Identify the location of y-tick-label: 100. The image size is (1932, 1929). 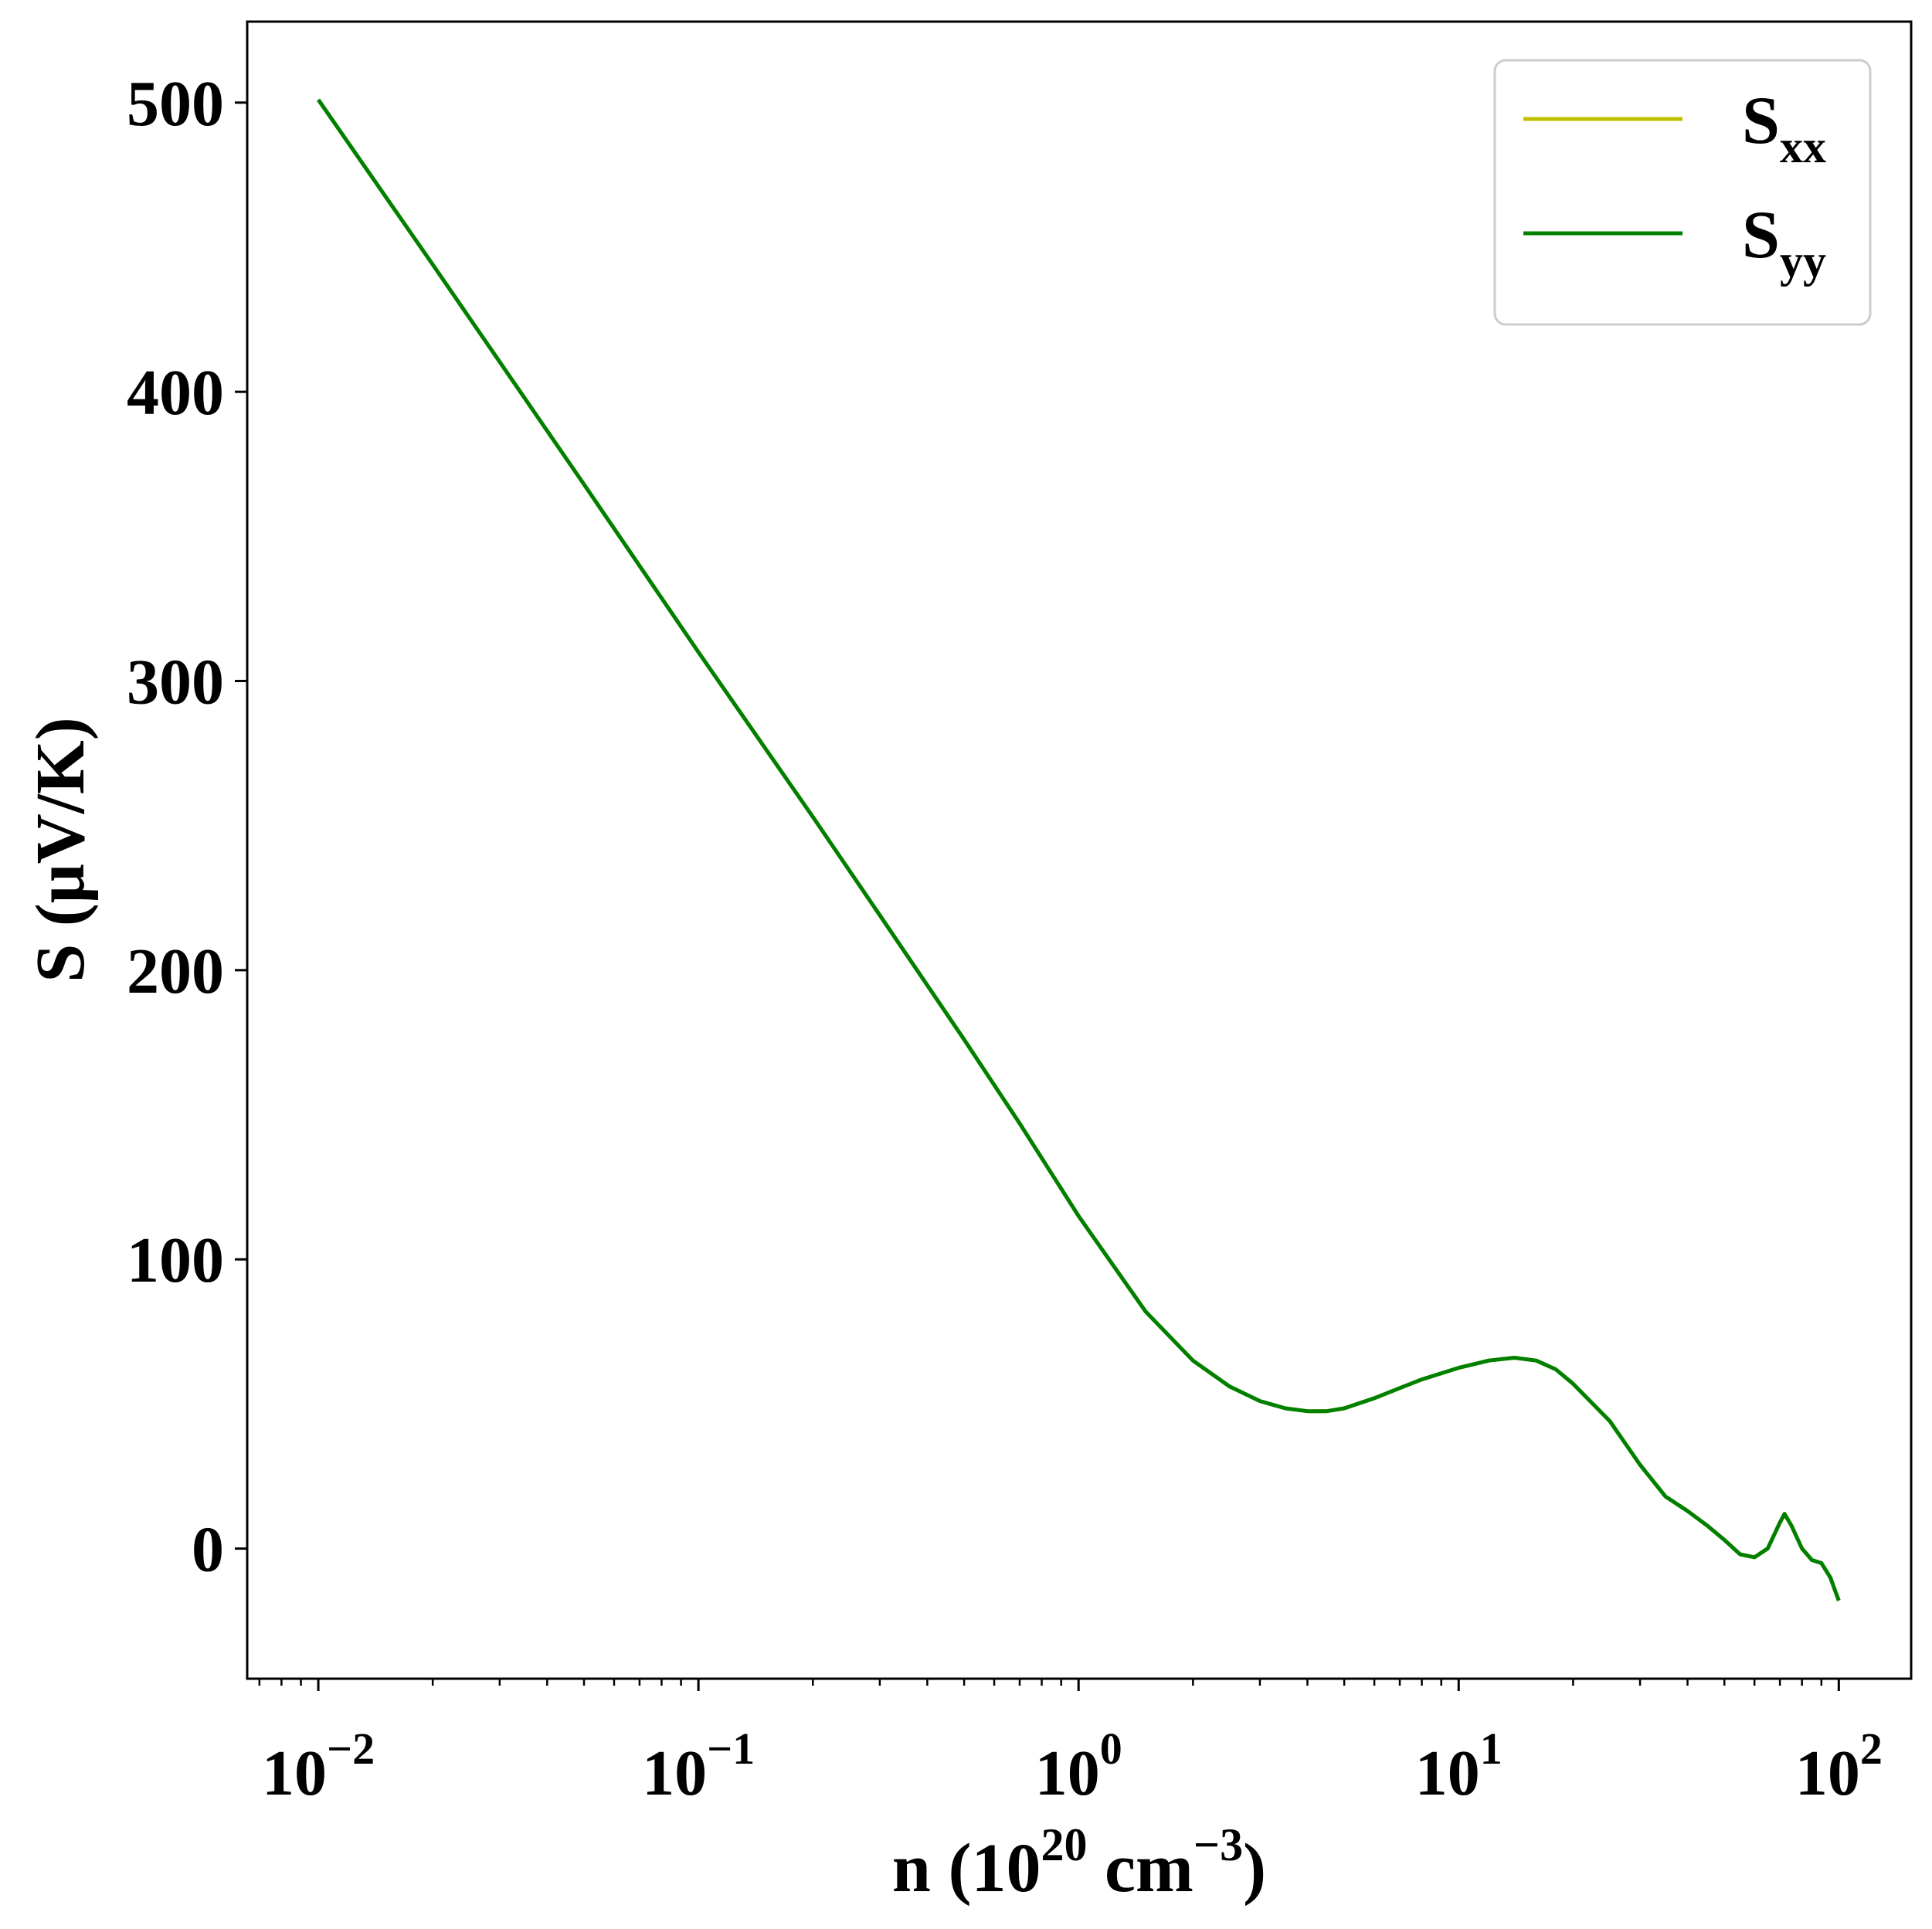
(176, 1260).